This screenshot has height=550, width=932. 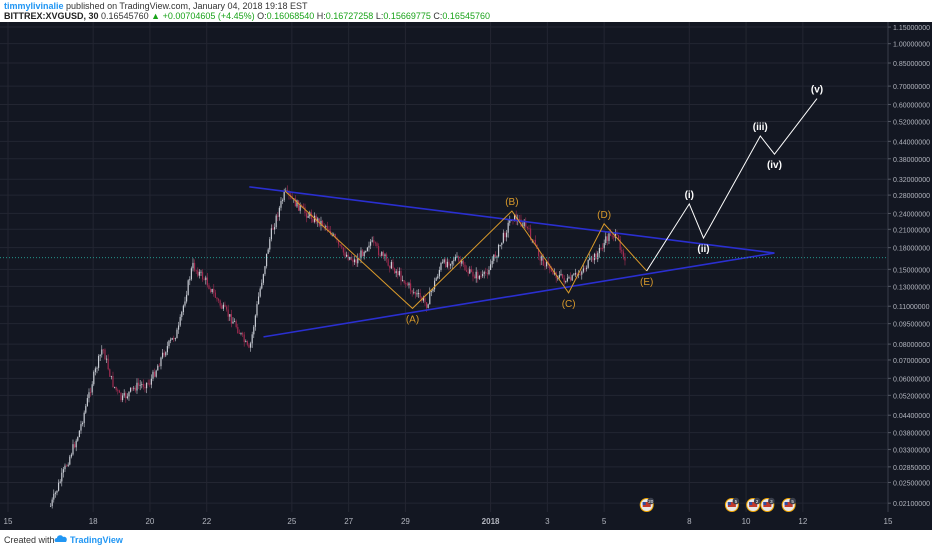 What do you see at coordinates (817, 90) in the screenshot?
I see `impulse-wave-label: (v)` at bounding box center [817, 90].